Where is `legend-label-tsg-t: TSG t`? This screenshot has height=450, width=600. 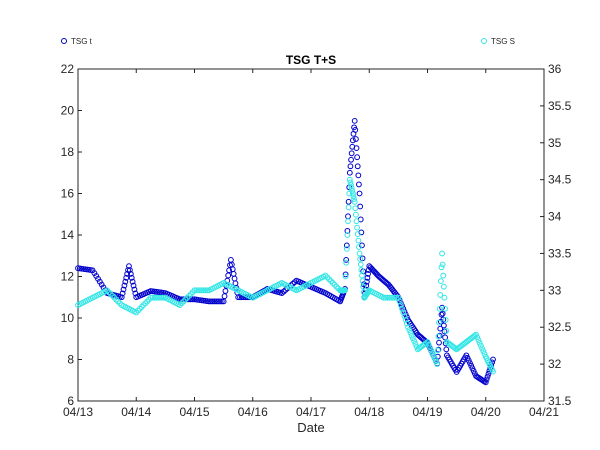 legend-label-tsg-t: TSG t is located at coordinates (82, 41).